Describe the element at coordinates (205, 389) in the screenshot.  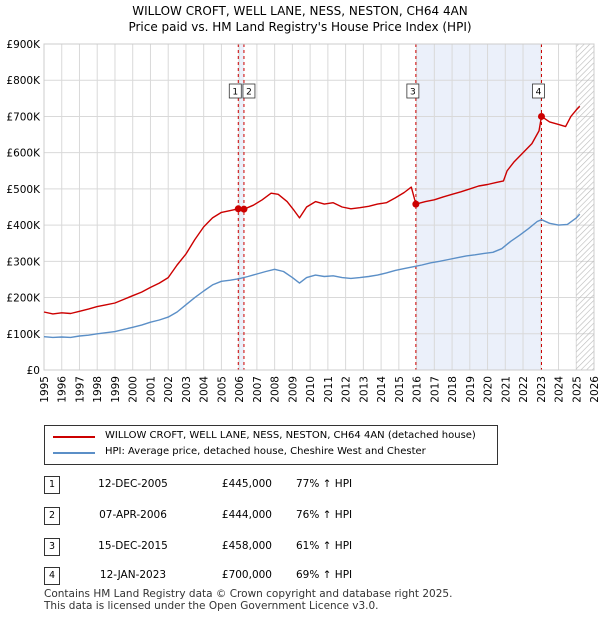
I see `x-tick-label: 2004` at that location.